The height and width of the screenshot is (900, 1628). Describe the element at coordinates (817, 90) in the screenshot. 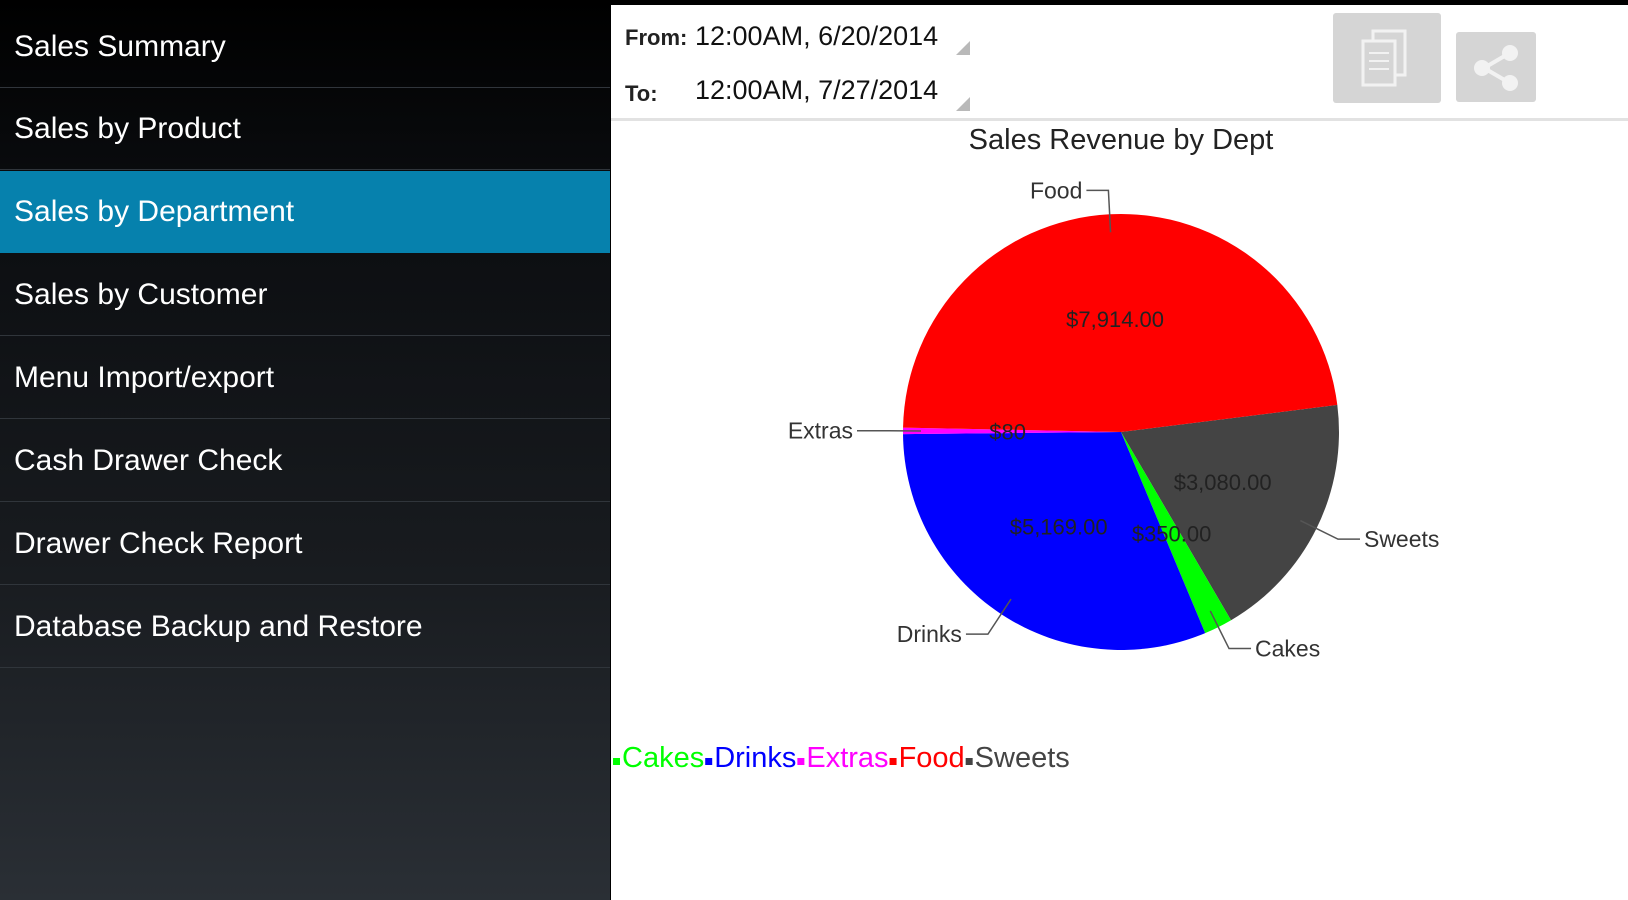

I see `to-date-picker: 12:00AM, 7/27/2014` at that location.